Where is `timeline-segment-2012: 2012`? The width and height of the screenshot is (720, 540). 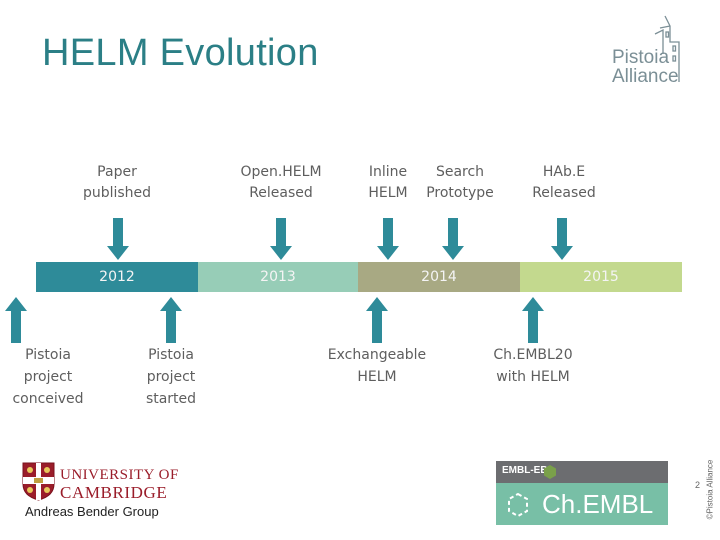 timeline-segment-2012: 2012 is located at coordinates (117, 277).